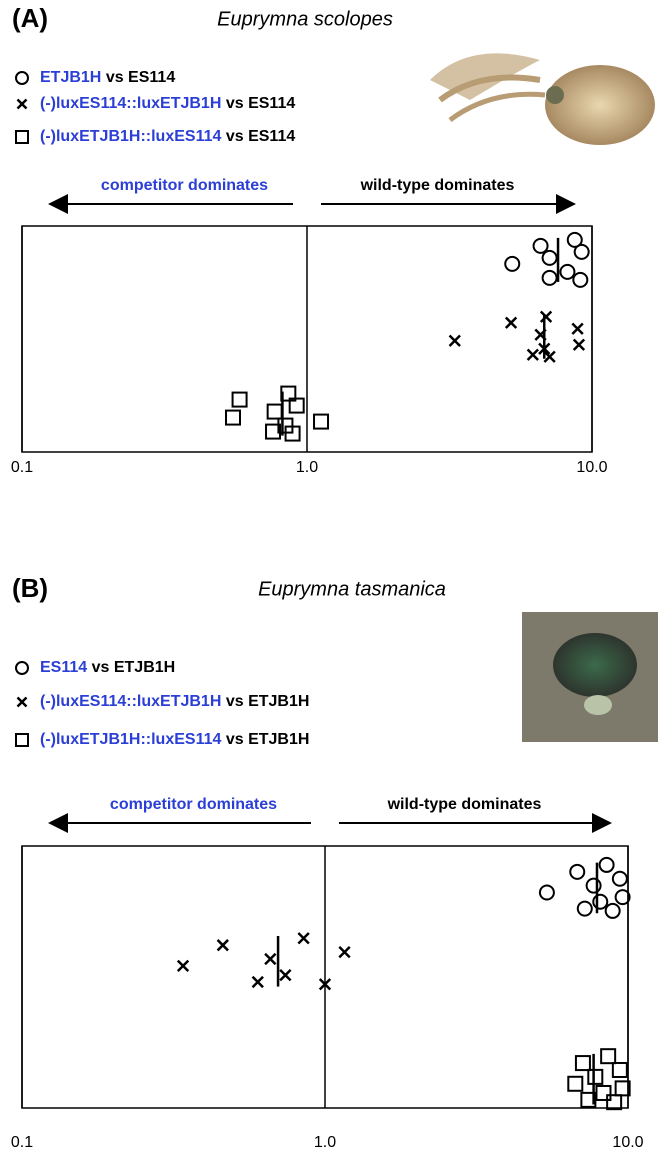 The height and width of the screenshot is (1163, 664). Describe the element at coordinates (63, 667) in the screenshot. I see `legend-name: ES114` at that location.